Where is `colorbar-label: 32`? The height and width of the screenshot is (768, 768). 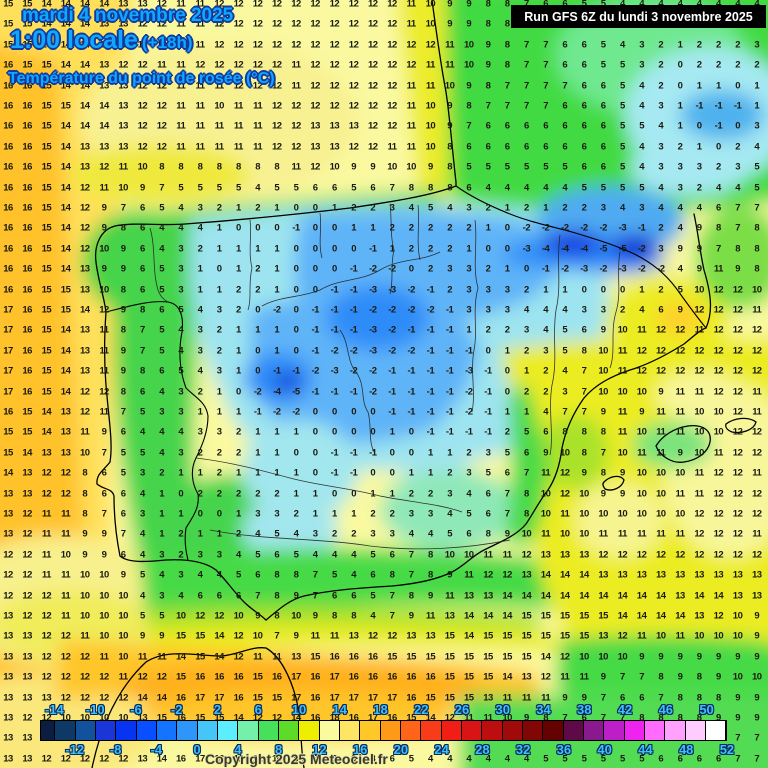
colorbar-label: 32 is located at coordinates (523, 749).